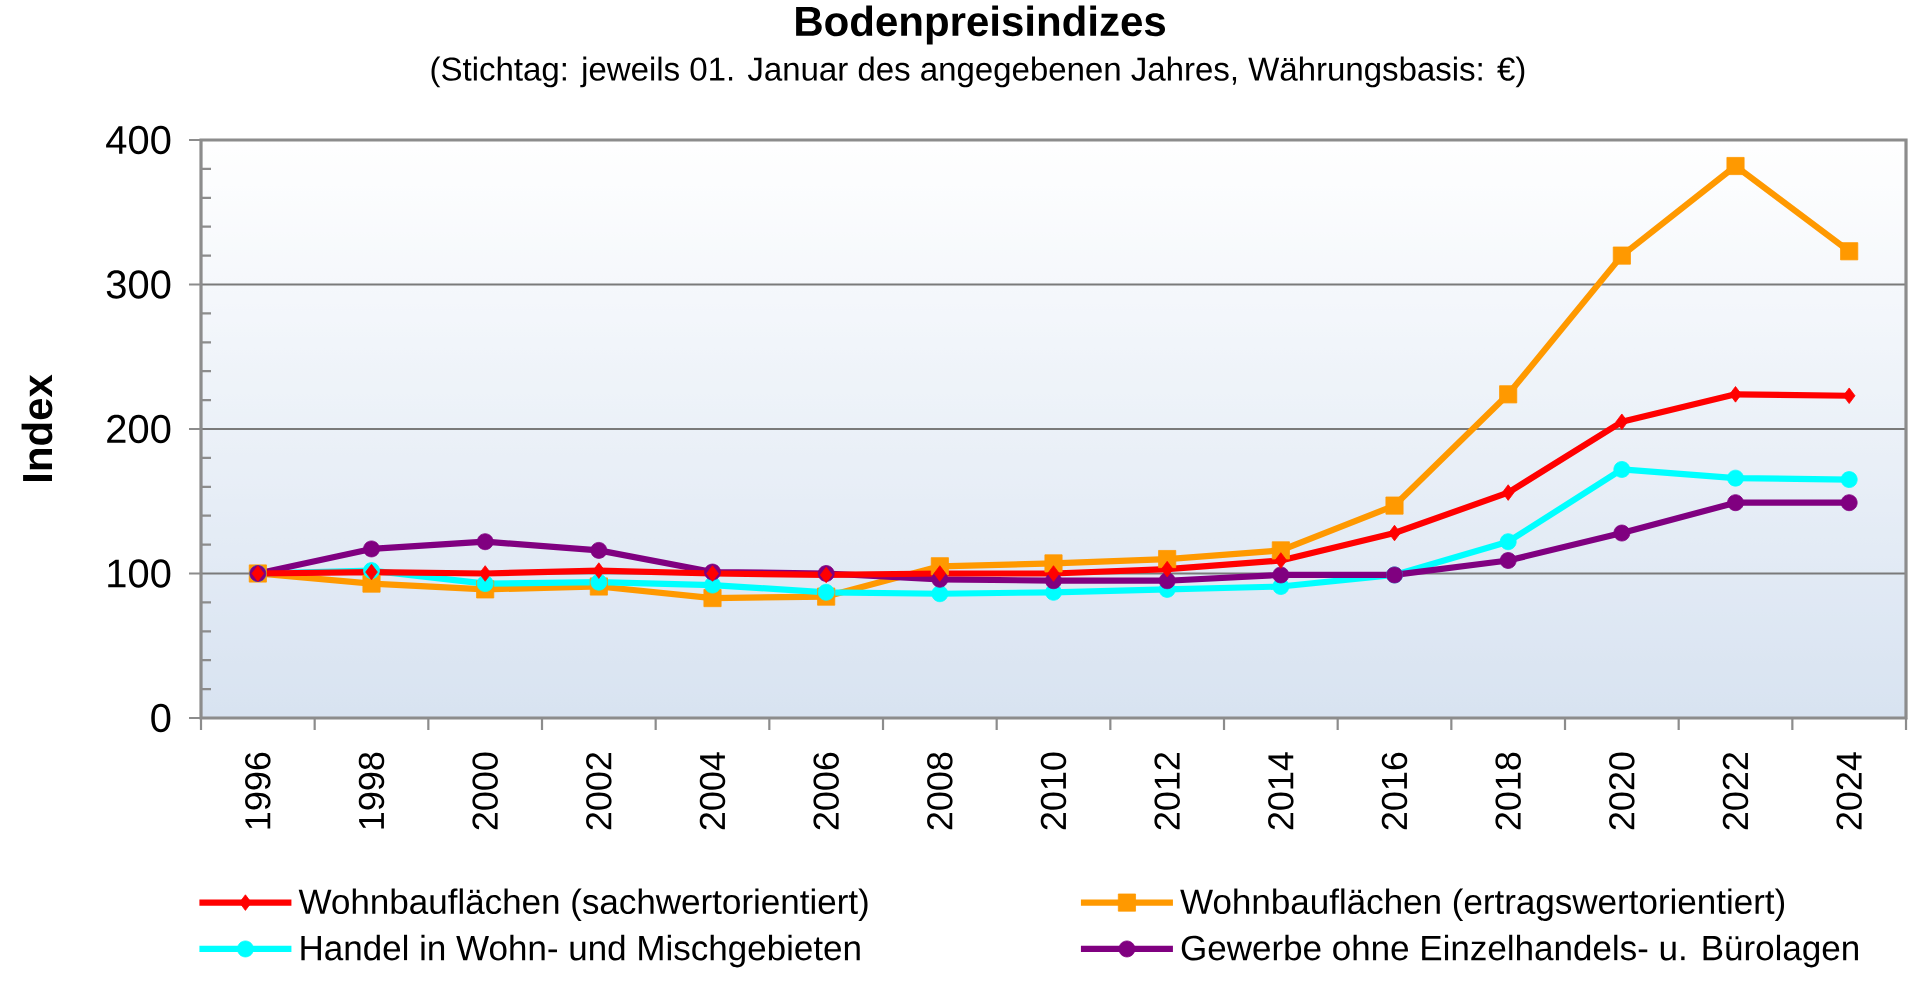 Image resolution: width=1916 pixels, height=986 pixels. What do you see at coordinates (826, 791) in the screenshot?
I see `x-tick-label: 2006` at bounding box center [826, 791].